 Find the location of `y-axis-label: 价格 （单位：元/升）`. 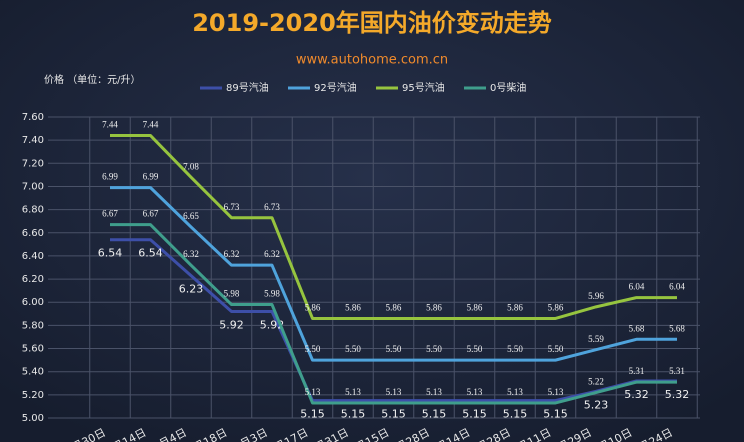

y-axis-label: 价格 （单位：元/升） is located at coordinates (92, 79).